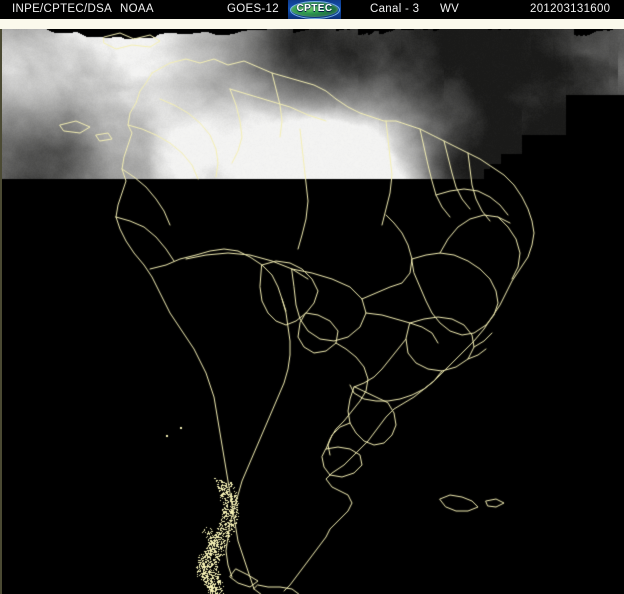  I want to click on image-left-edge, so click(1, 311).